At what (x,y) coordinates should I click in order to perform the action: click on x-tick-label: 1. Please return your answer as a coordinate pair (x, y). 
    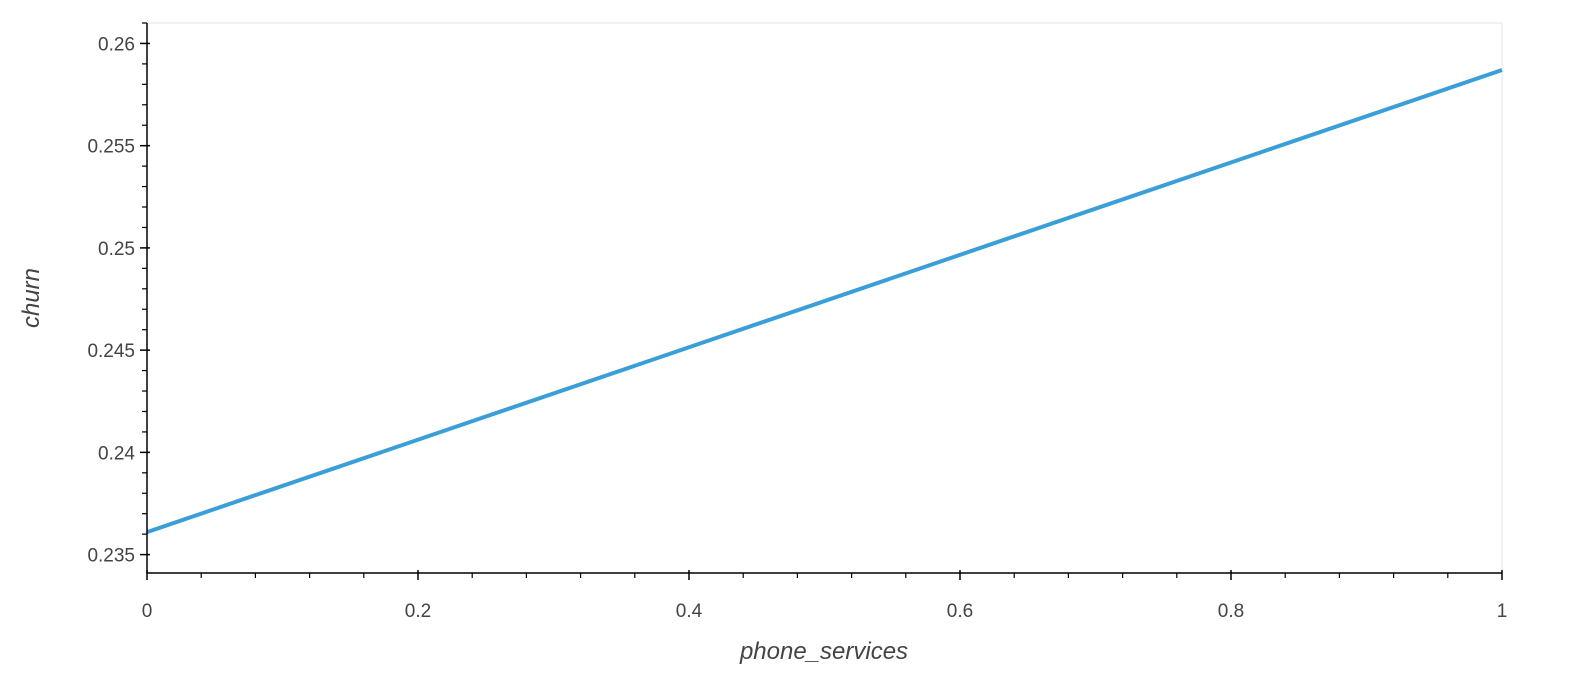
    Looking at the image, I should click on (1502, 611).